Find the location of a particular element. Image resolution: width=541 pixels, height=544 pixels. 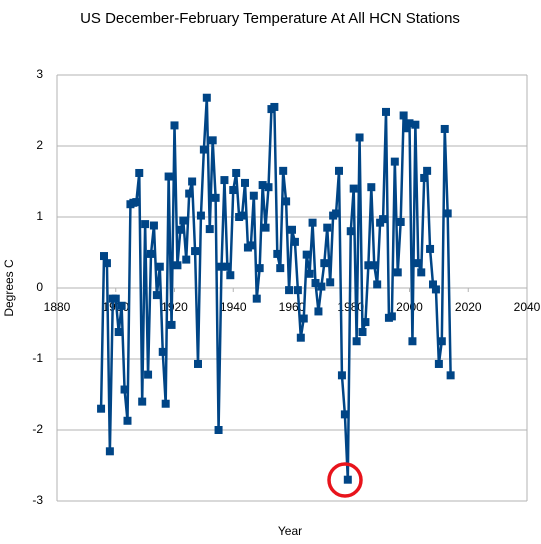

y-tick-label: -1 is located at coordinates (37, 358).